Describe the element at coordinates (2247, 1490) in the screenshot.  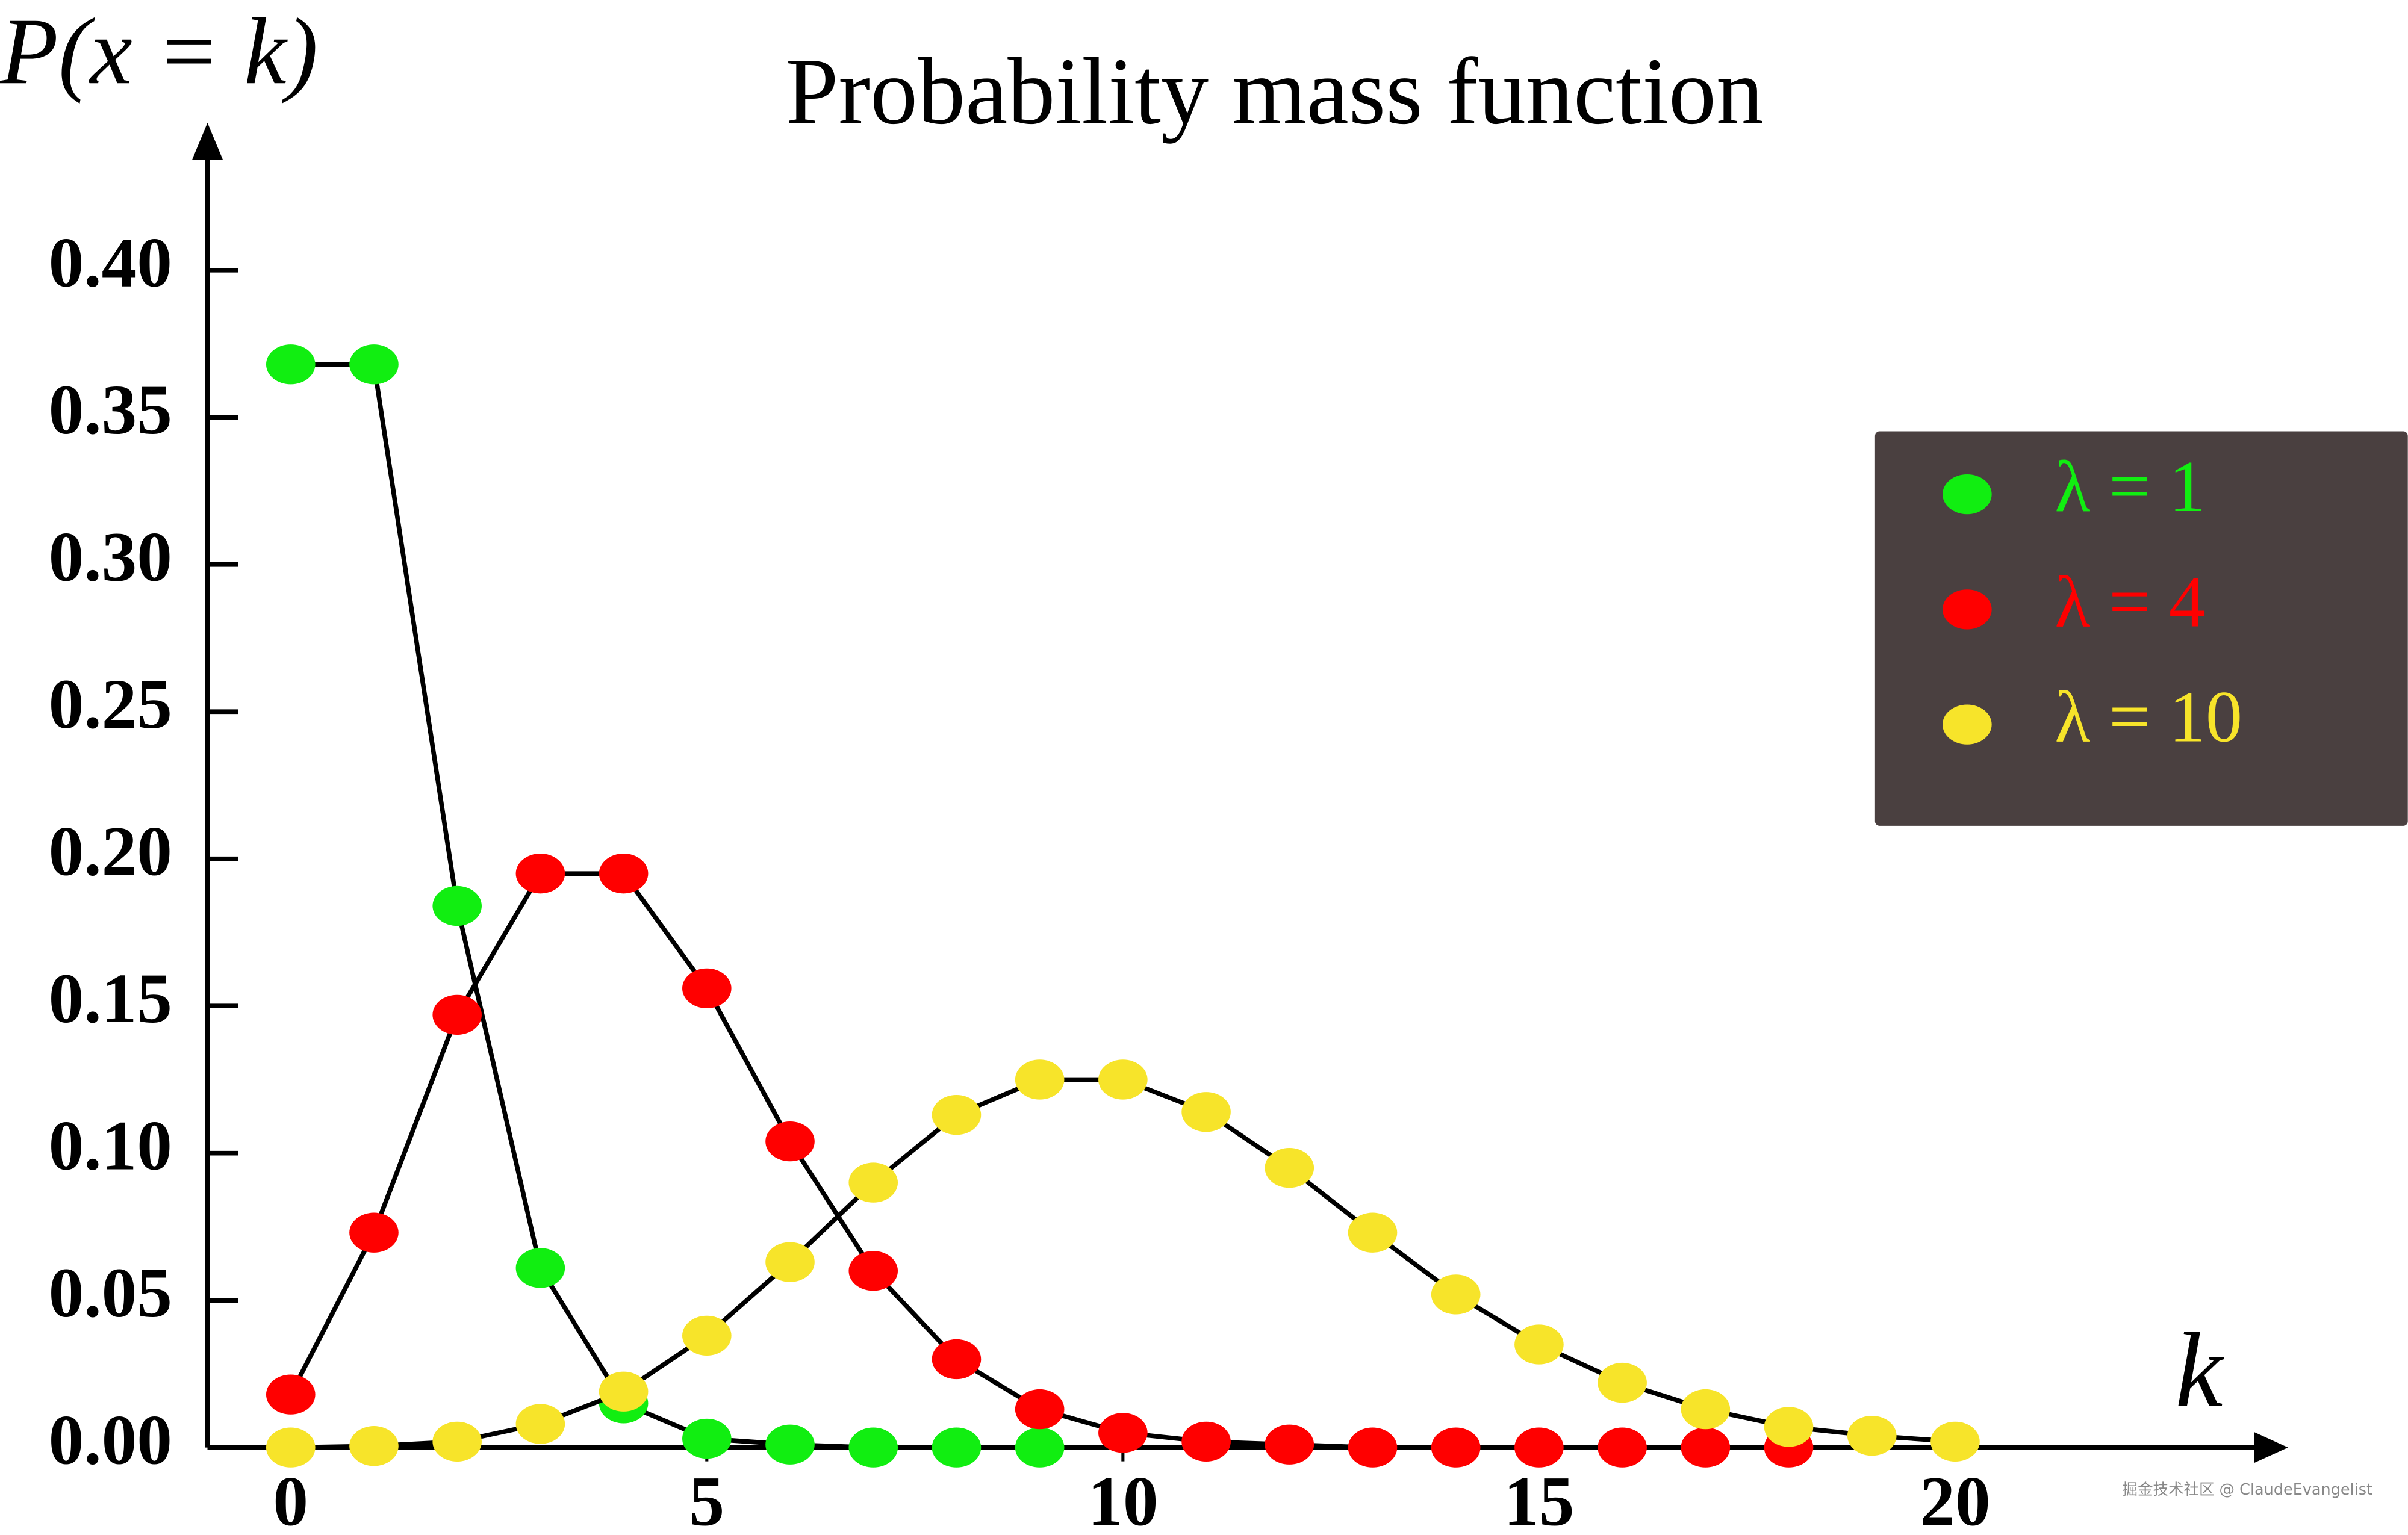
I see `watermark: 掘金技术社区 @ ClaudeEvangelist` at that location.